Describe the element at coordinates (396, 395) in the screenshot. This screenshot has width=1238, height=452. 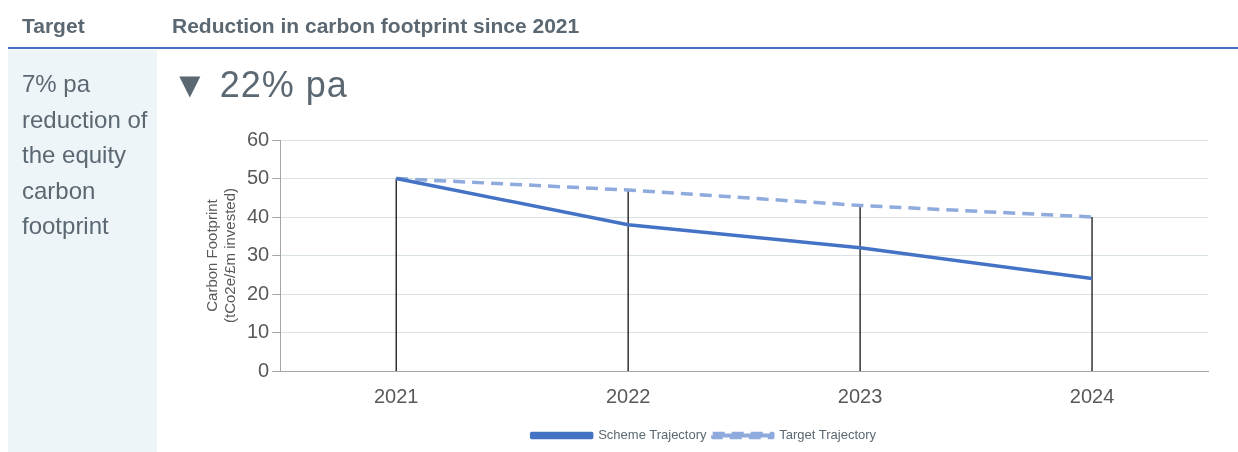
I see `x-tick-label: 2021` at that location.